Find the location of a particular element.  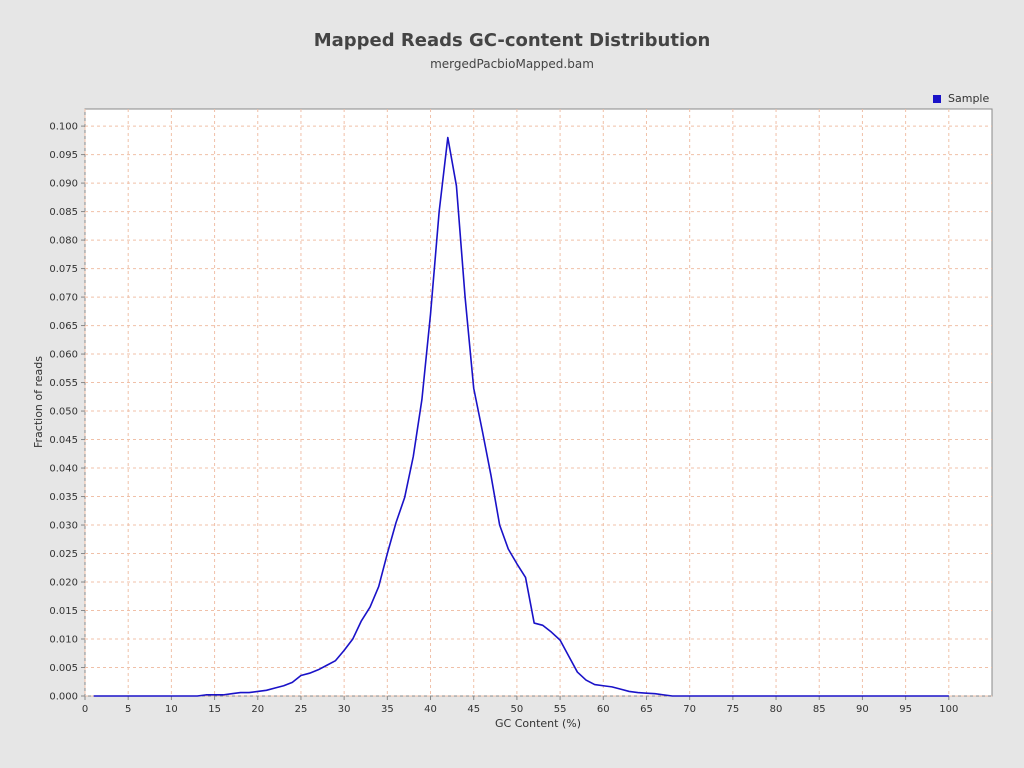

y-tick-label: 0.090 is located at coordinates (63, 184).